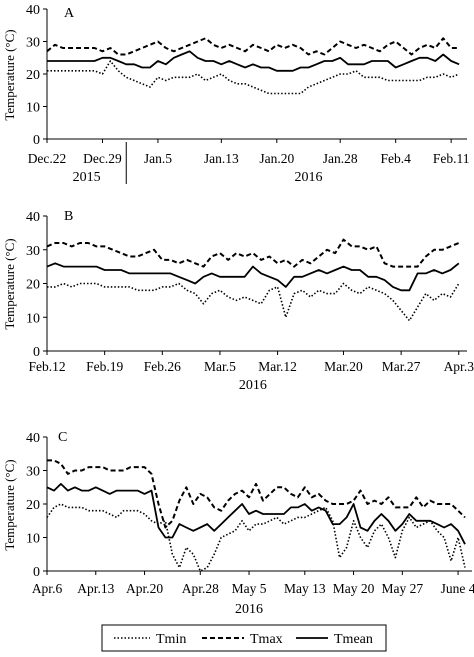 This screenshot has height=657, width=474. I want to click on x-tick-label: June 4, so click(457, 588).